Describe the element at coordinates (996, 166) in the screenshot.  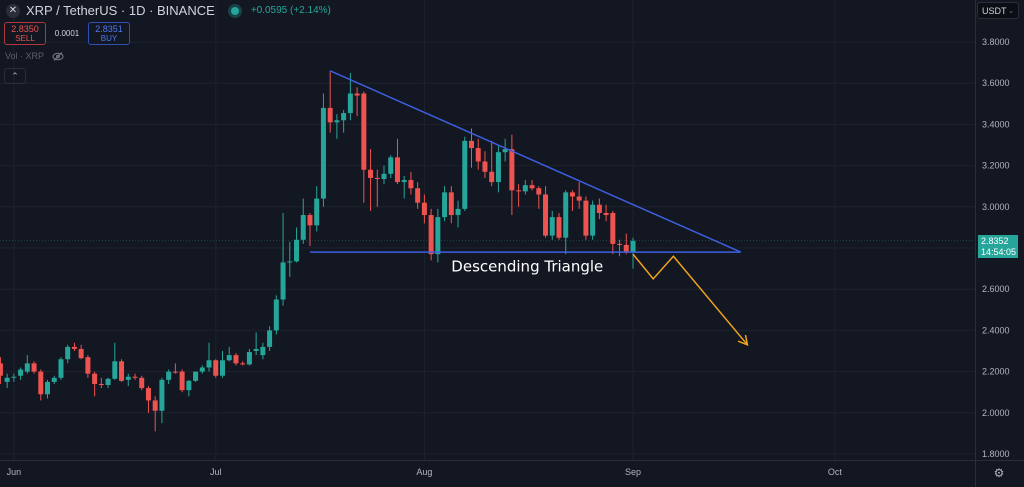
I see `price-axis-label: 3.2000` at that location.